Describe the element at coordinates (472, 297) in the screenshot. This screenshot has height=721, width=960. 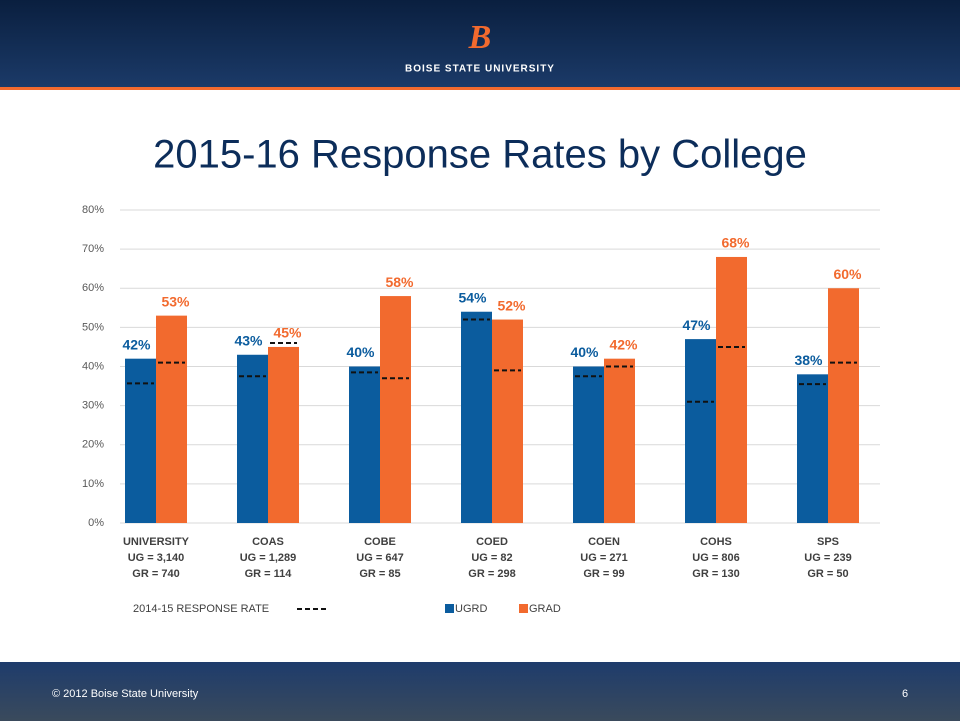
I see `value-label: 54%` at that location.